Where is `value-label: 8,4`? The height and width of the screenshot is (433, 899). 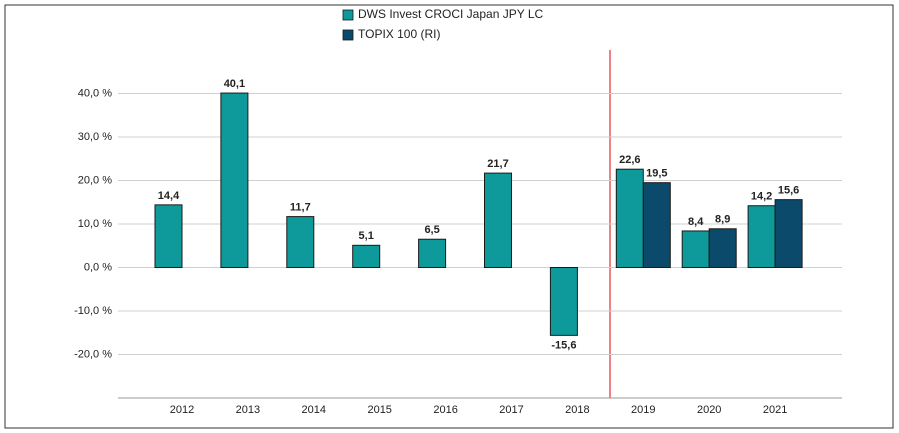 value-label: 8,4 is located at coordinates (696, 222).